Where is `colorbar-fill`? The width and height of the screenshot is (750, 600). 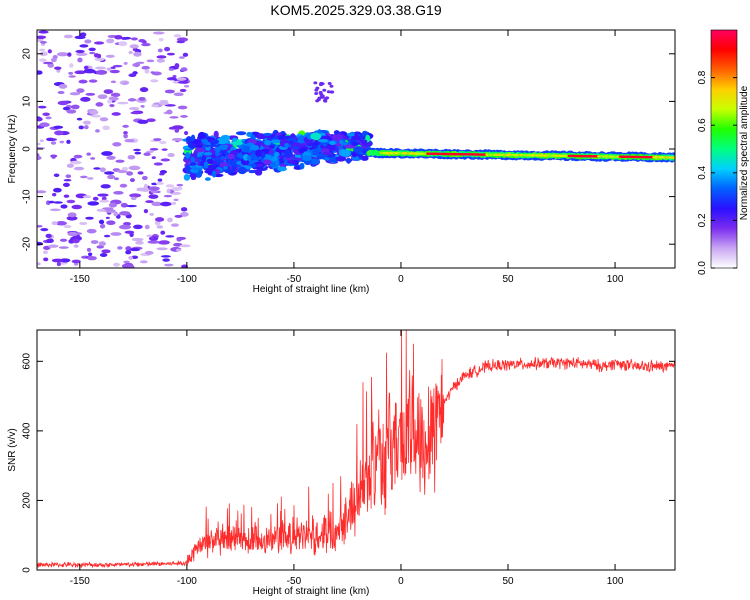
colorbar-fill is located at coordinates (724, 149).